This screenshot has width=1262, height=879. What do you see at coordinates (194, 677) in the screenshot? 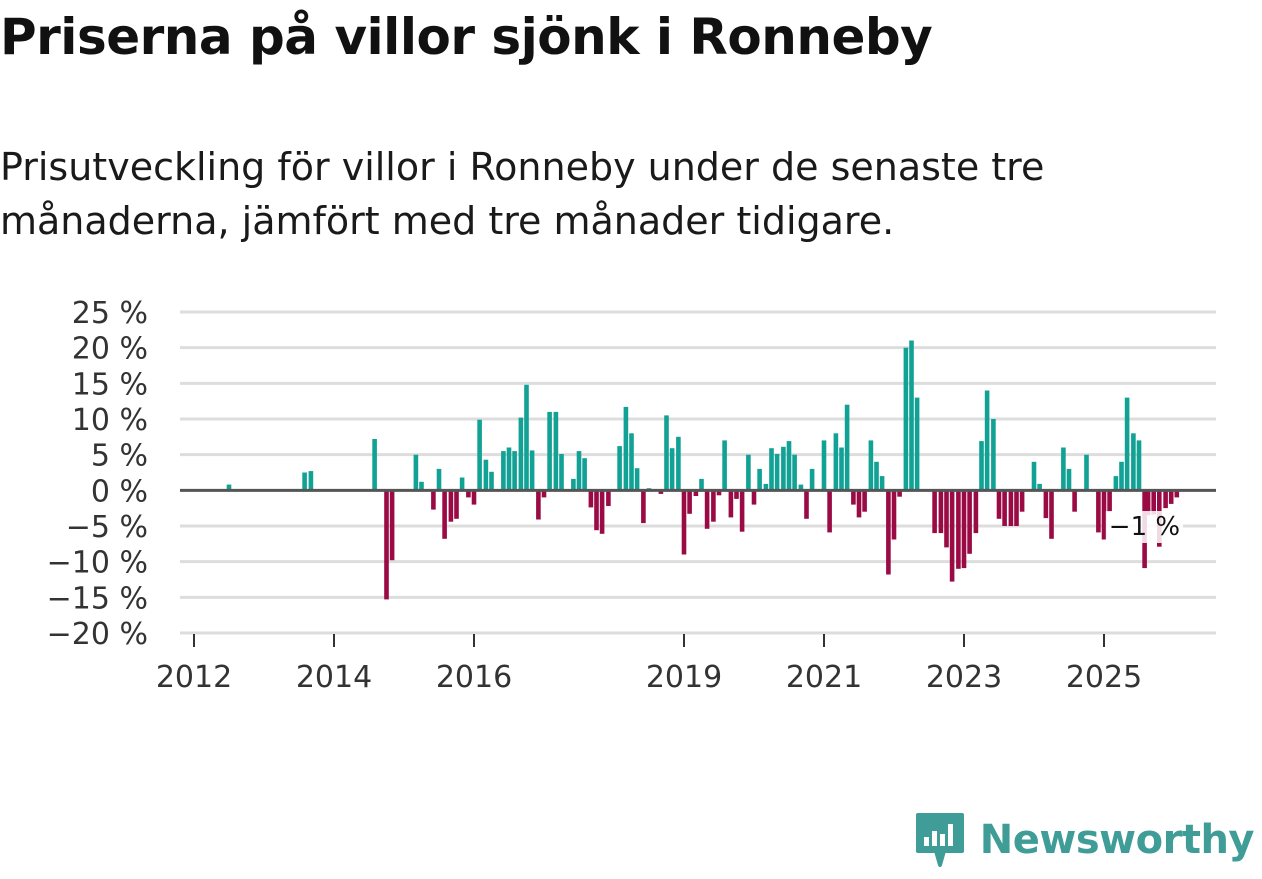
I see `x-tick-label: 2012` at bounding box center [194, 677].